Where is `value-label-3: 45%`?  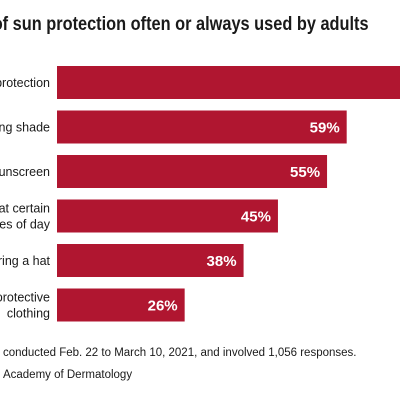
value-label-3: 45% is located at coordinates (256, 217).